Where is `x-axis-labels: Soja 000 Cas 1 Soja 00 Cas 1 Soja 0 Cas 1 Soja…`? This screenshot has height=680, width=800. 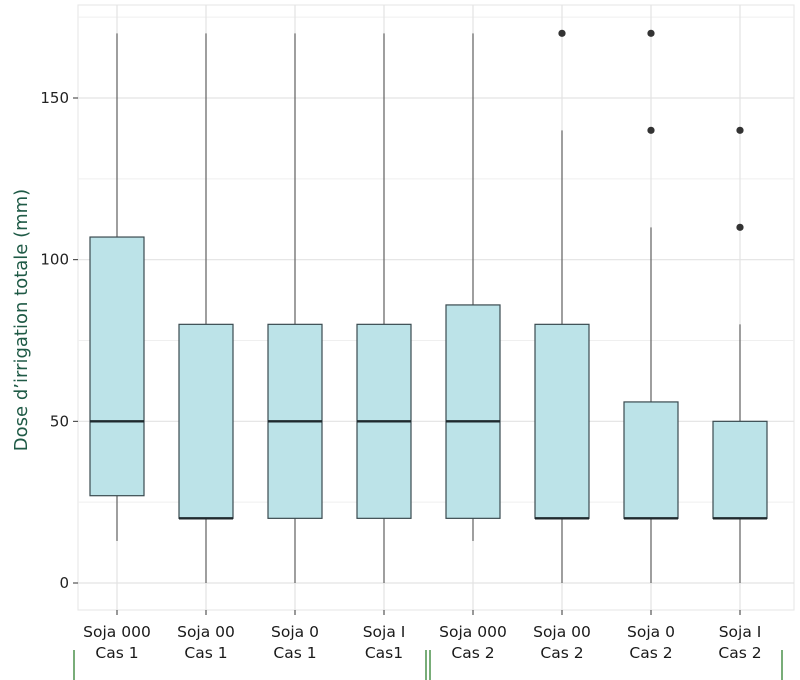 x-axis-labels: Soja 000 Cas 1 Soja 00 Cas 1 Soja 0 Cas 1 Soja… is located at coordinates (422, 636).